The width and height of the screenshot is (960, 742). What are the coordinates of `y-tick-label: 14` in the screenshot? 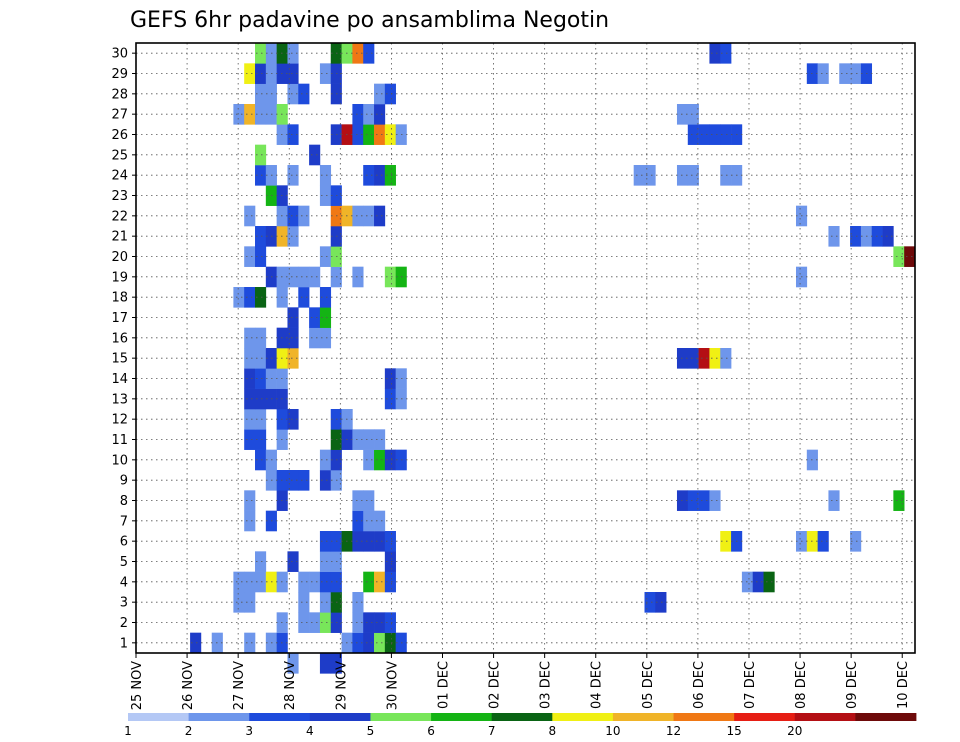 It's located at (119, 379).